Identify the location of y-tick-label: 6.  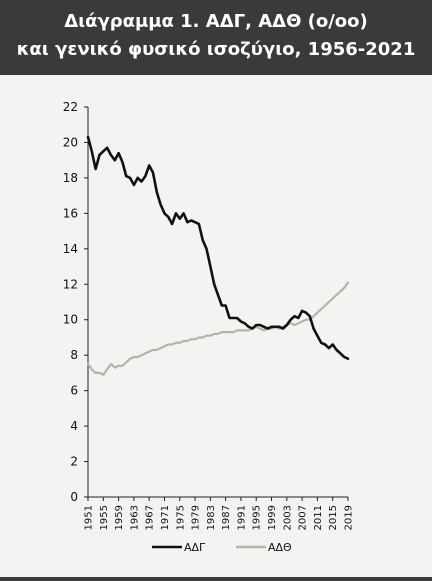
(74, 391).